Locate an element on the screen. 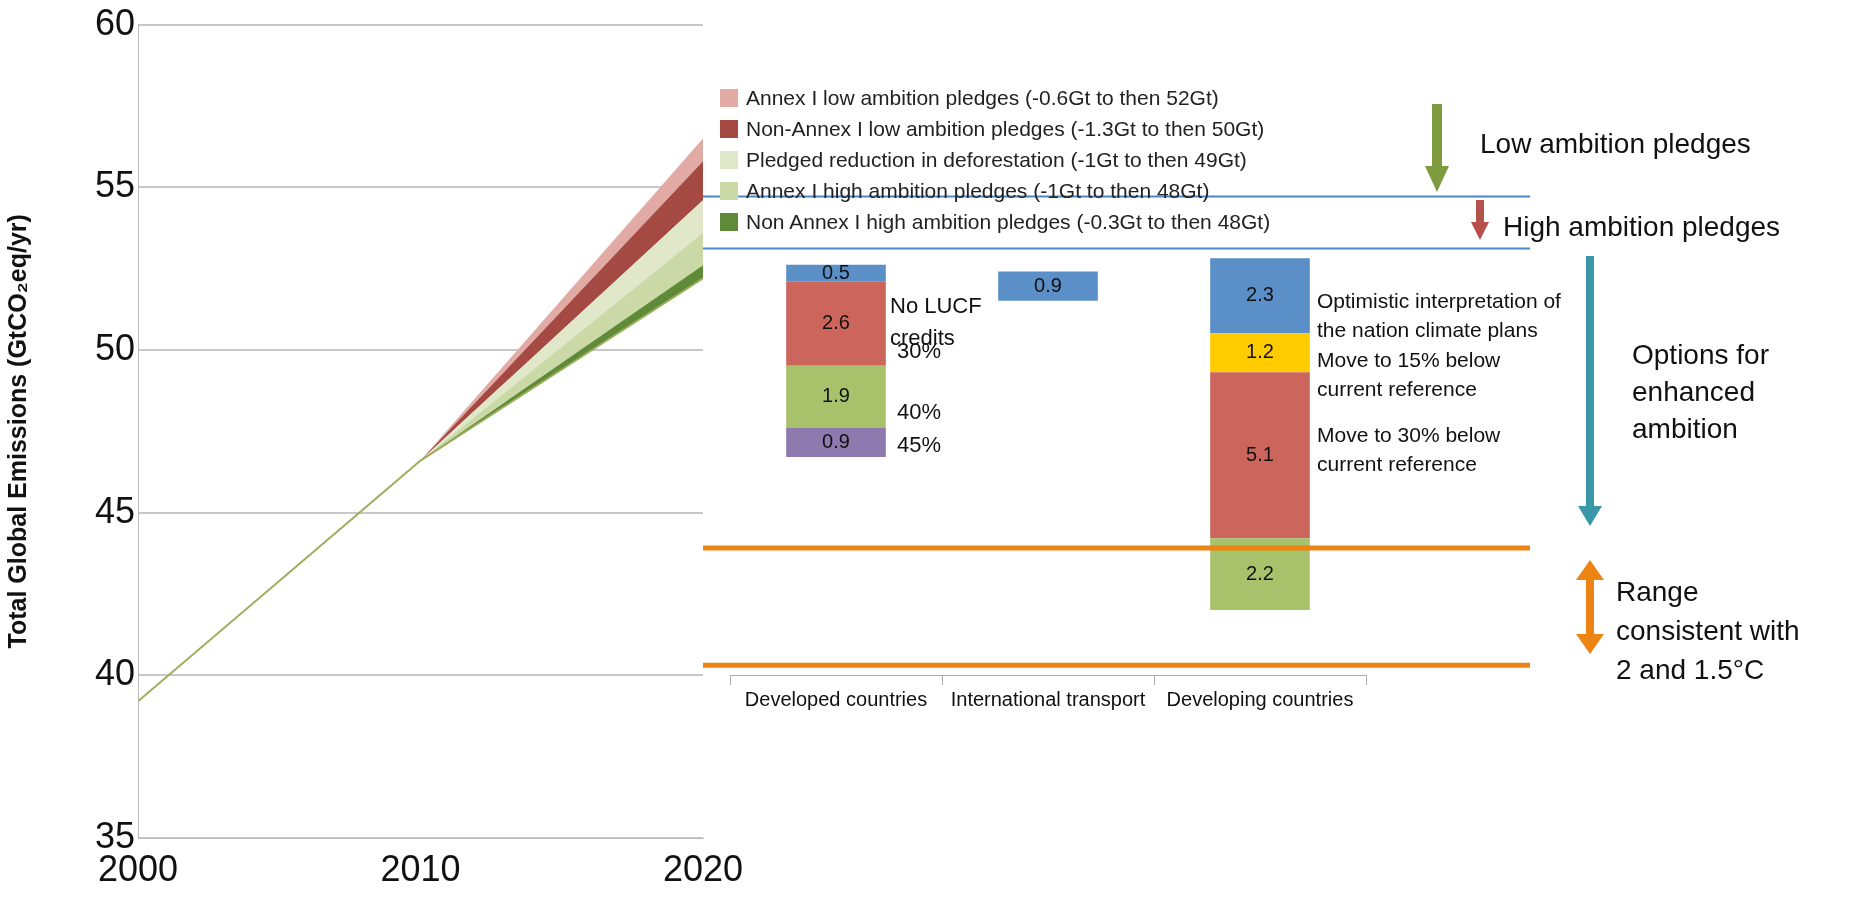  annotation: 40% is located at coordinates (919, 412).